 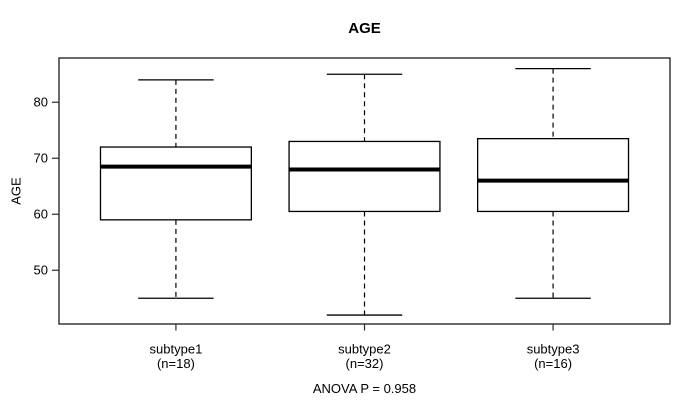 I want to click on y-tick-label: 50, so click(x=41, y=270).